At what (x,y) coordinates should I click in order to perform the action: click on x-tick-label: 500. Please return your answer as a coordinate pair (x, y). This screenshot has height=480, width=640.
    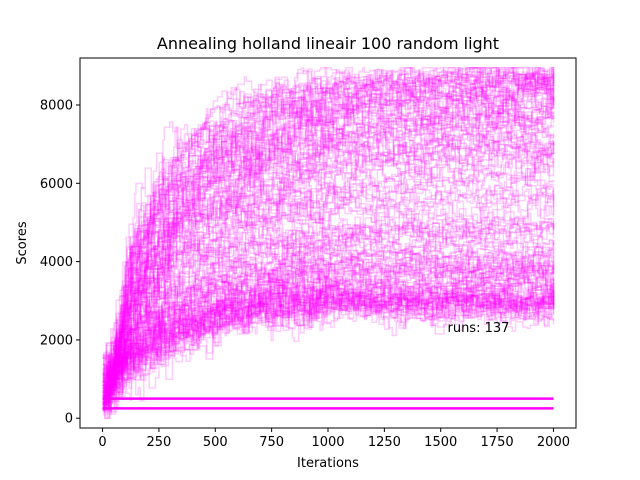
    Looking at the image, I should click on (215, 442).